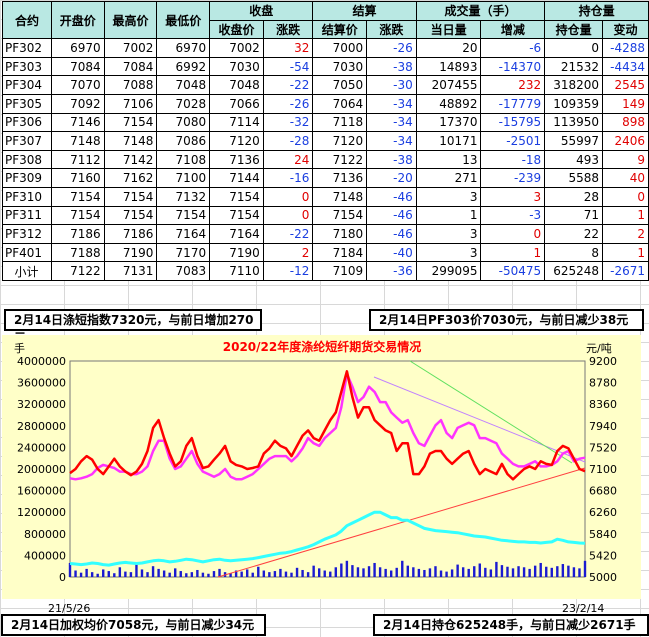  Describe the element at coordinates (625, 29) in the screenshot. I see `header-oi-change: 变动` at that location.